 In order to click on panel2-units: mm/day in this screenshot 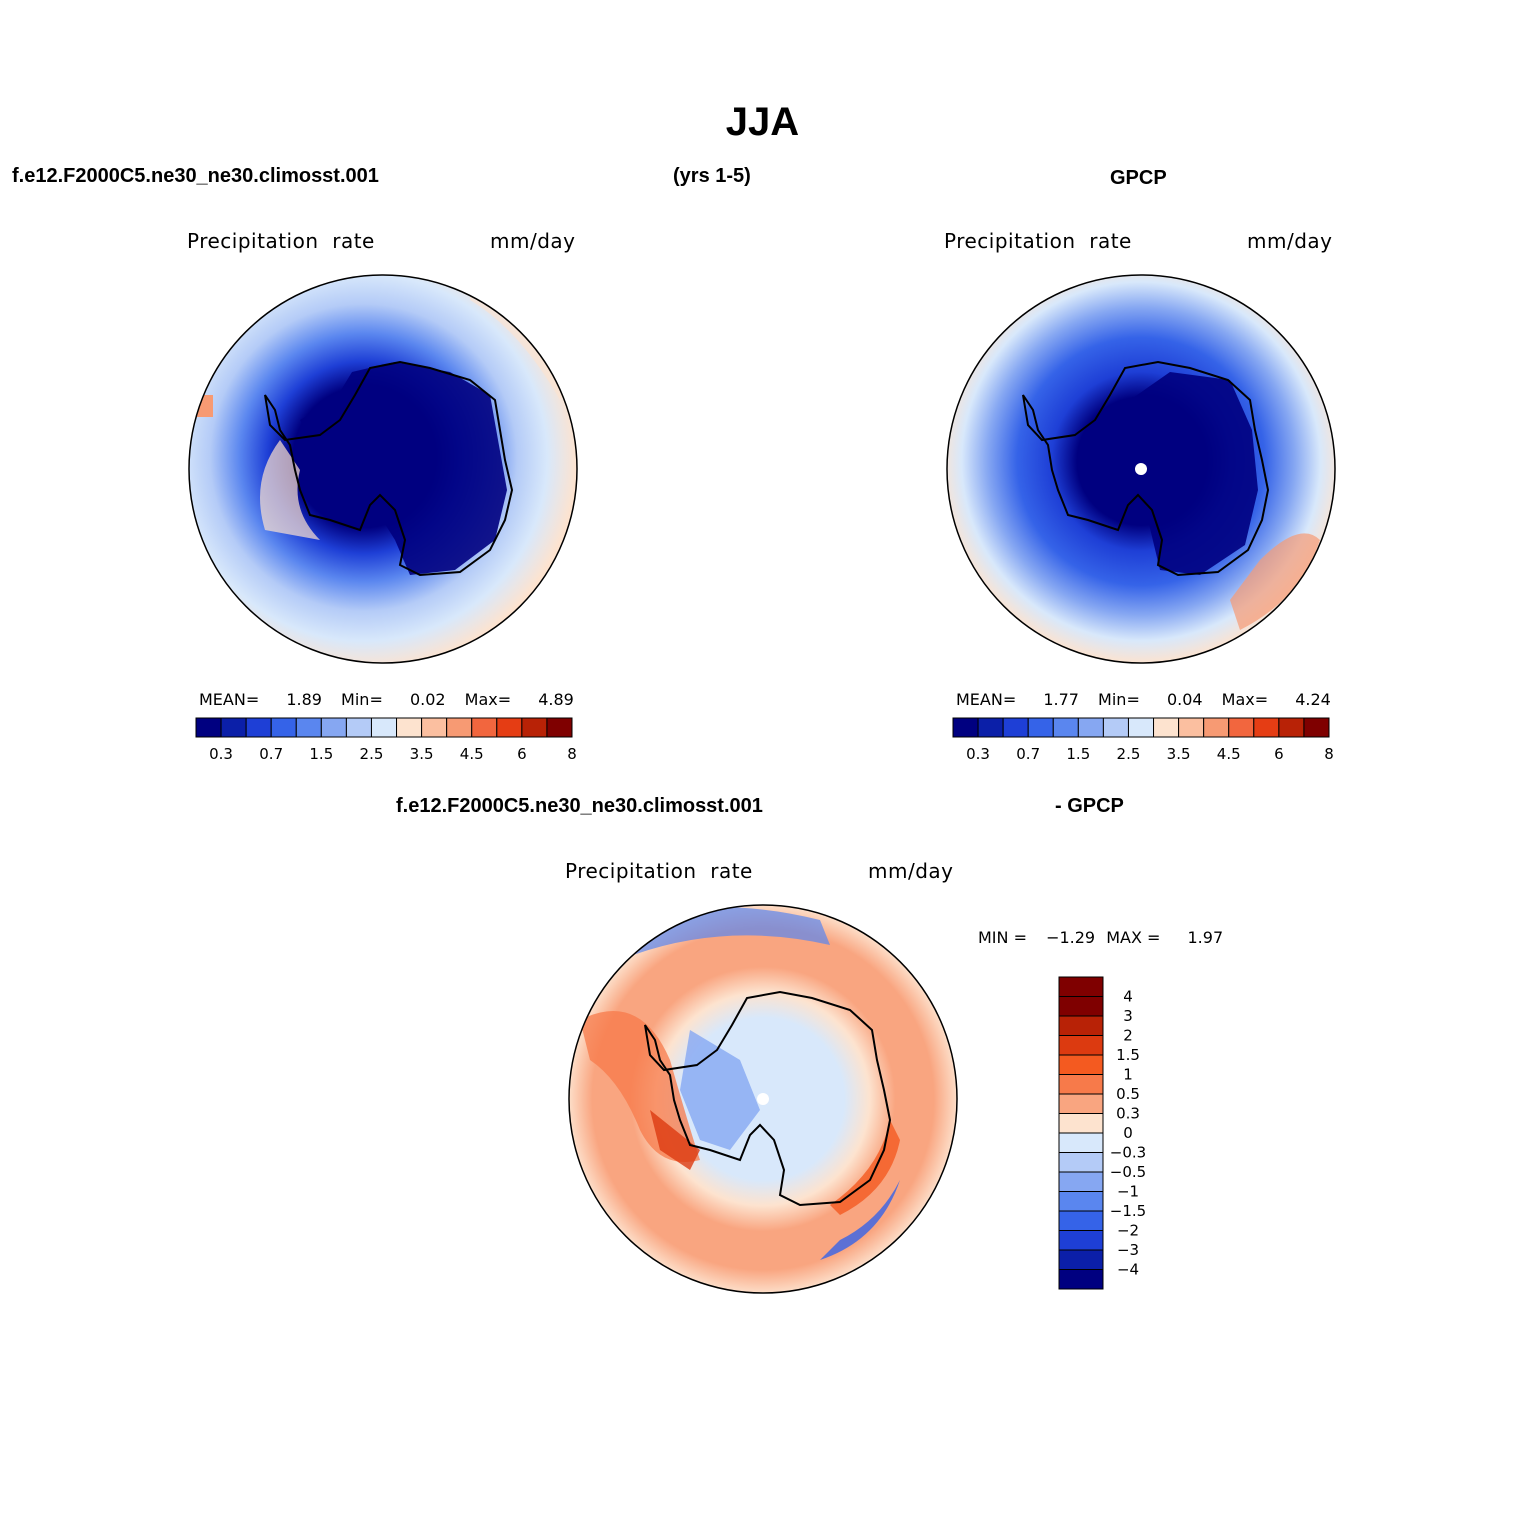, I will do `click(1290, 241)`.